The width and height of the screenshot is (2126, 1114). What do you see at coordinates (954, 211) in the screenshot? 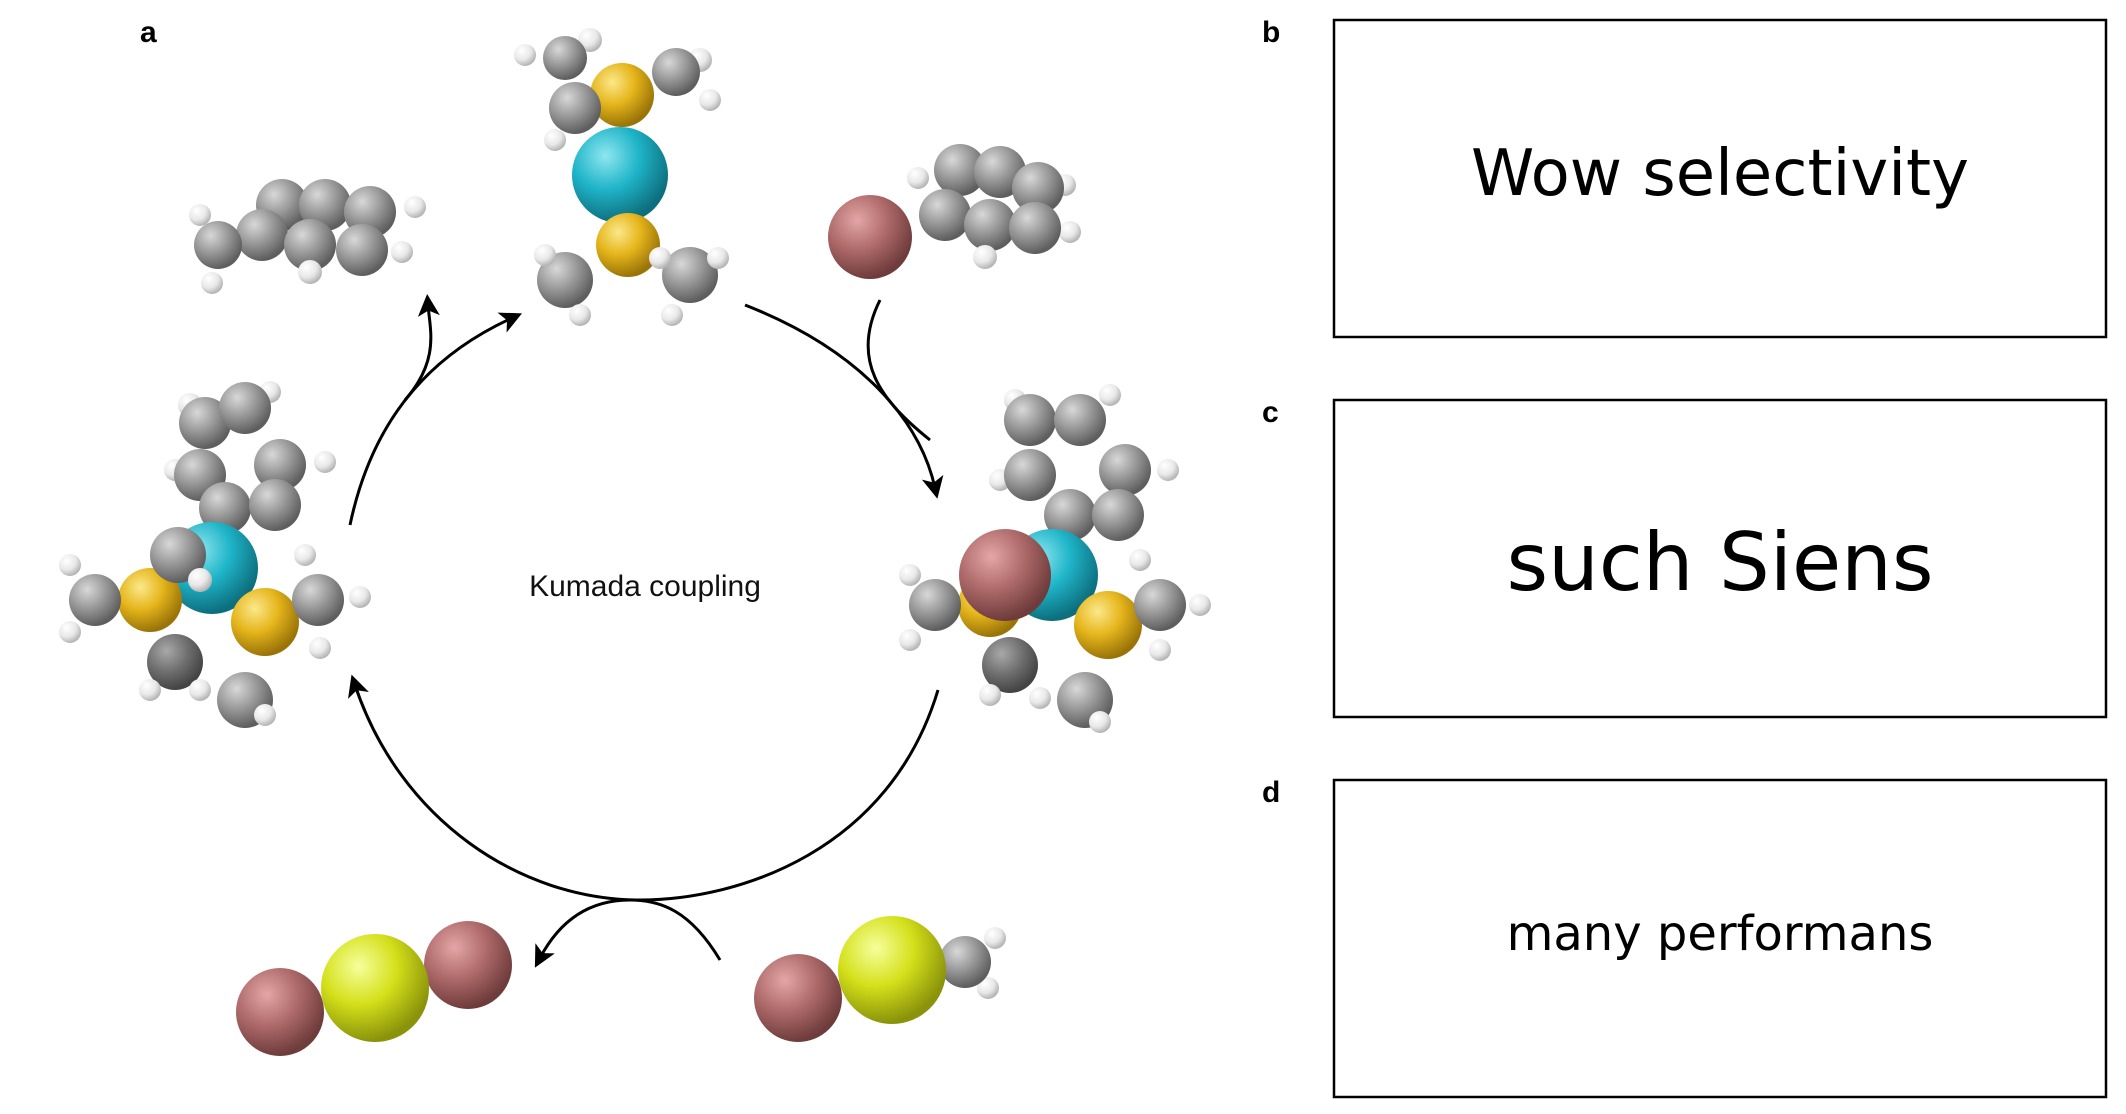
I see `substrate-molecule-top-right` at bounding box center [954, 211].